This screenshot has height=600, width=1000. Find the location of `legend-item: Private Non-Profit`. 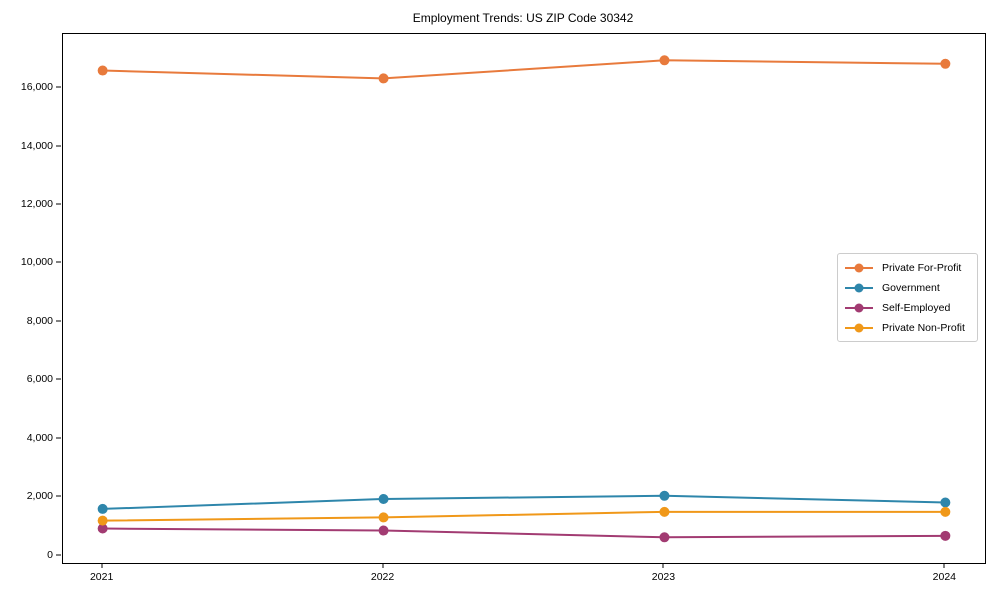

legend-item: Private Non-Profit is located at coordinates (907, 327).